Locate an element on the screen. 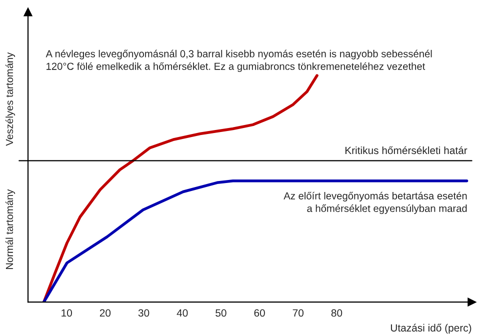 The width and height of the screenshot is (478, 336). x-axis-title: Utazási idő (perc) is located at coordinates (431, 329).